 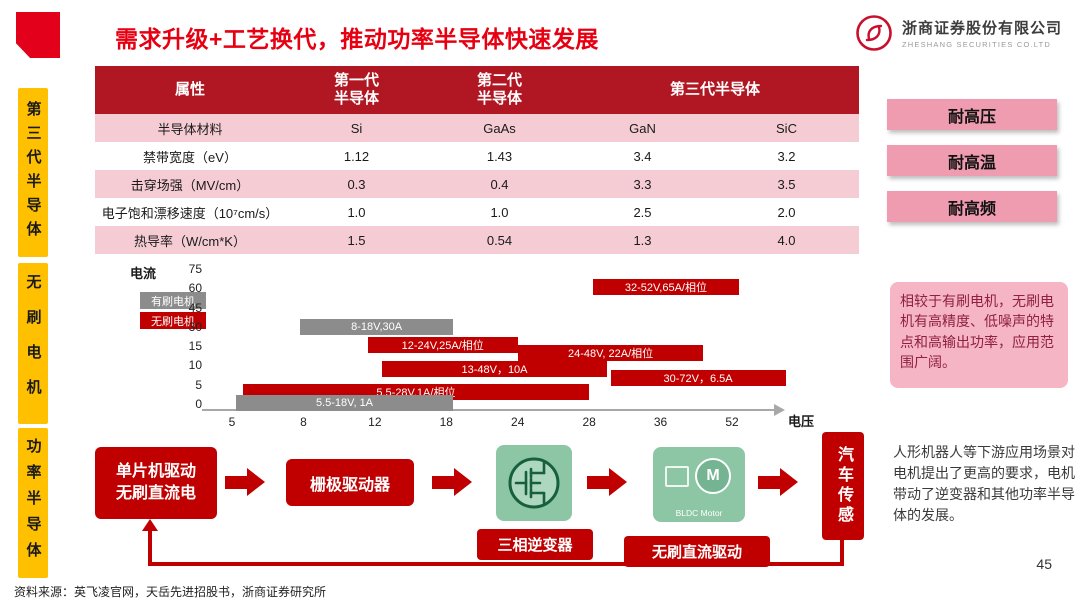 What do you see at coordinates (198, 404) in the screenshot?
I see `y-tick-label: 0` at bounding box center [198, 404].